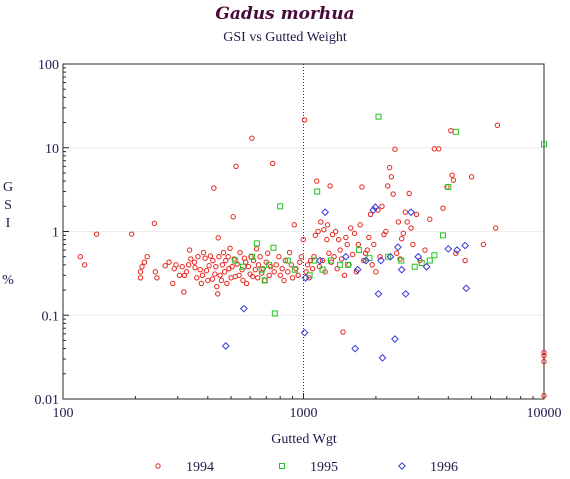 The image size is (570, 479). Describe the element at coordinates (544, 413) in the screenshot. I see `x-tick-label: 10000` at that location.